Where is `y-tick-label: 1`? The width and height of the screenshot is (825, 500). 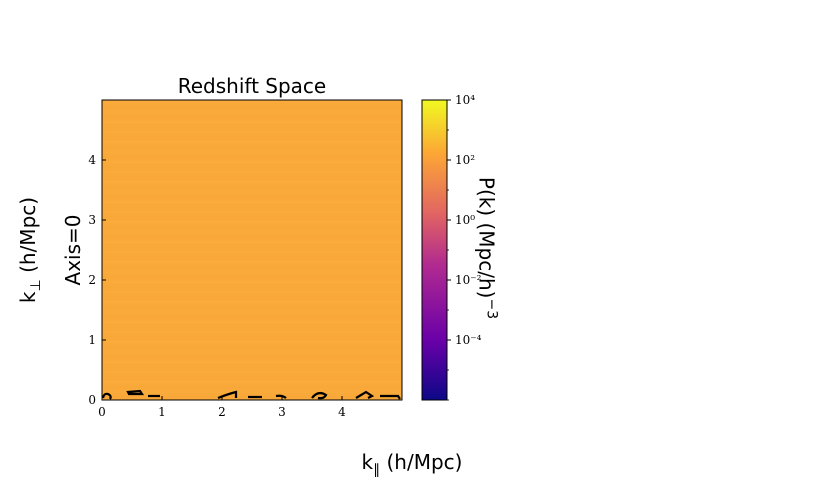
y-tick-label: 1 is located at coordinates (92, 340).